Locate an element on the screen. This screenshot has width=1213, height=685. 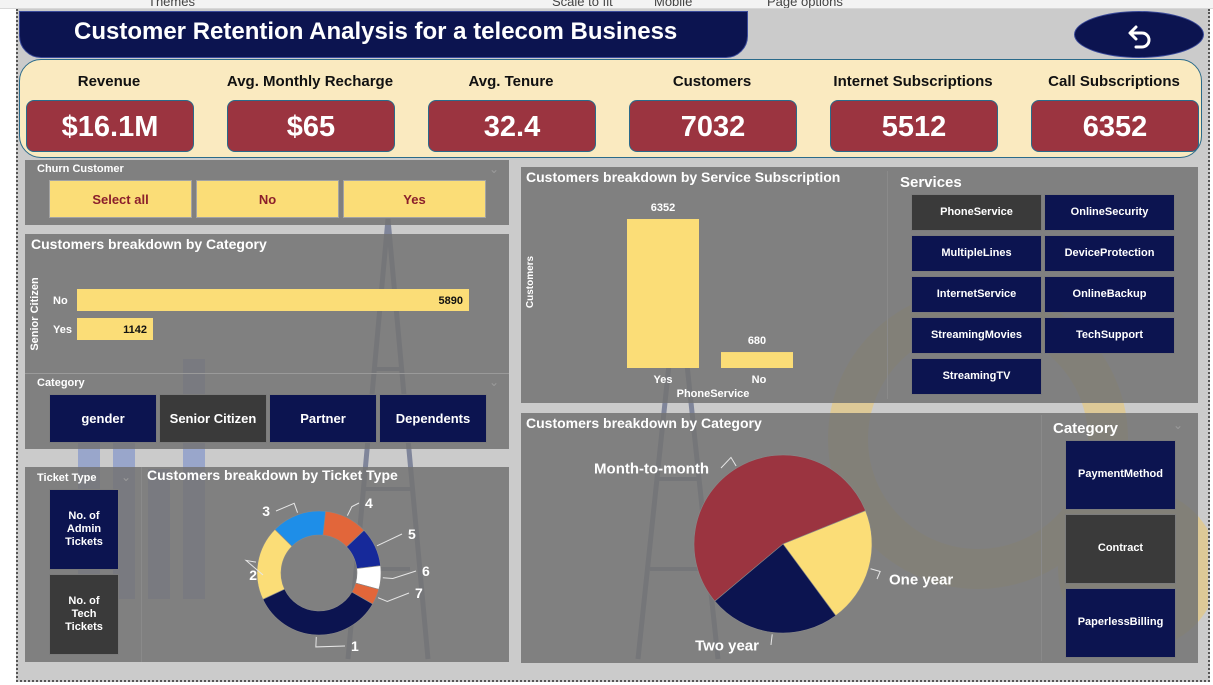
service-option-phoneservice: PhoneService is located at coordinates (976, 212).